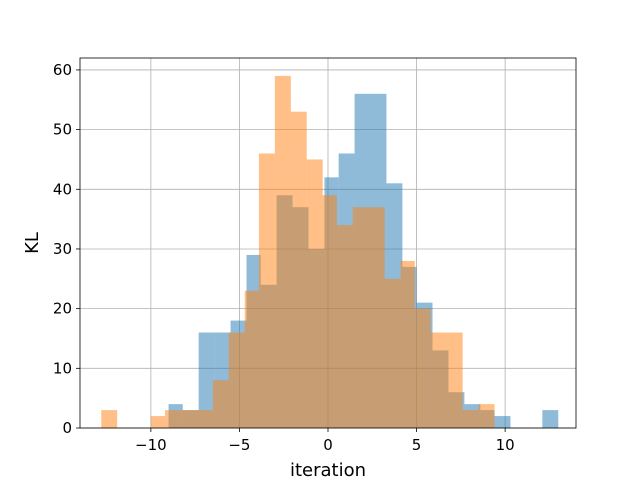  What do you see at coordinates (62, 249) in the screenshot?
I see `y-tick-label: 30` at bounding box center [62, 249].